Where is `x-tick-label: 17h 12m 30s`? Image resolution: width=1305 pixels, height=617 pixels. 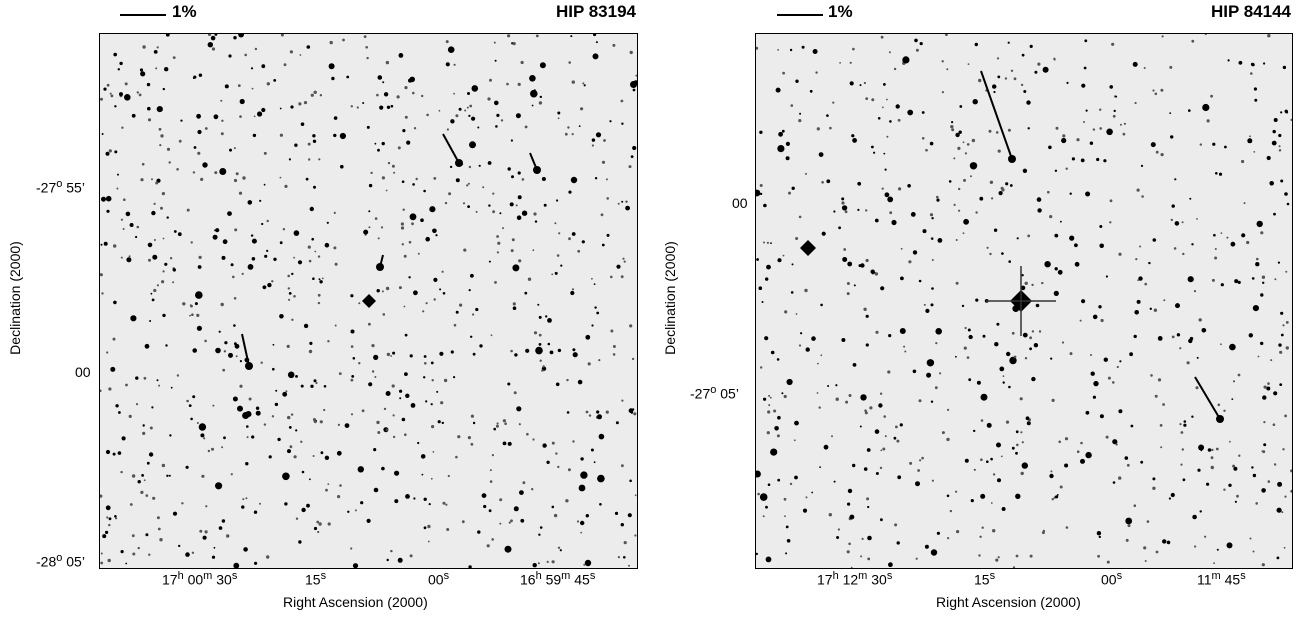
x-tick-label: 17h 12m 30s is located at coordinates (855, 579).